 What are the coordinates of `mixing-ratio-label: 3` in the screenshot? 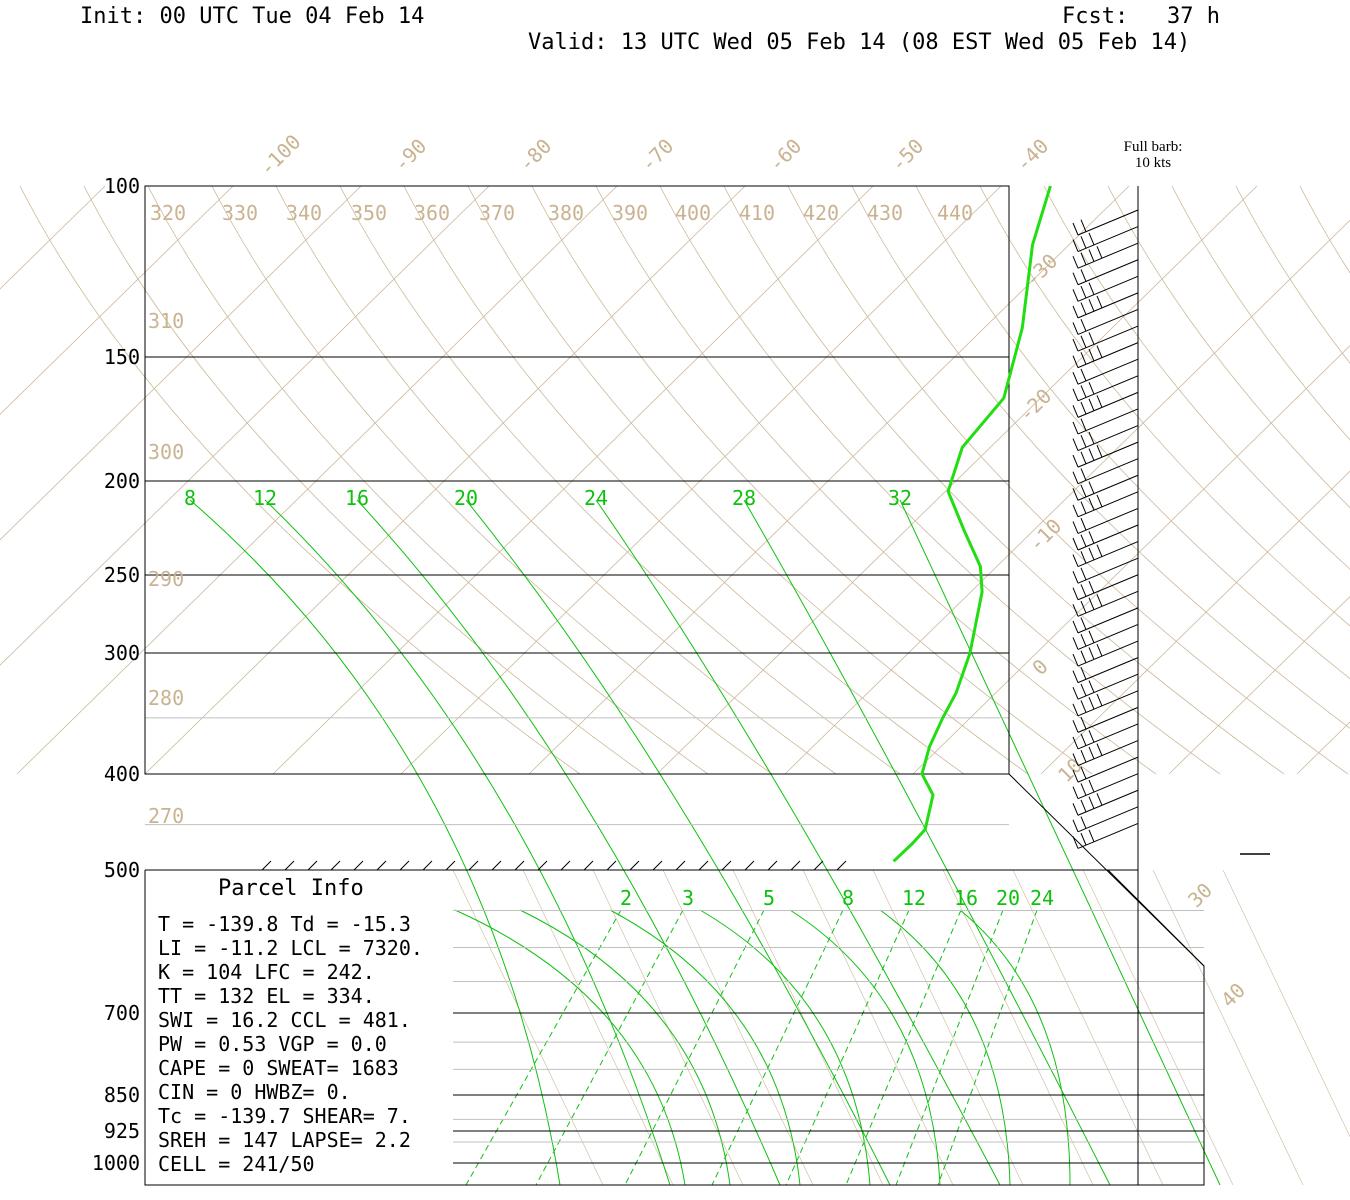 It's located at (688, 898).